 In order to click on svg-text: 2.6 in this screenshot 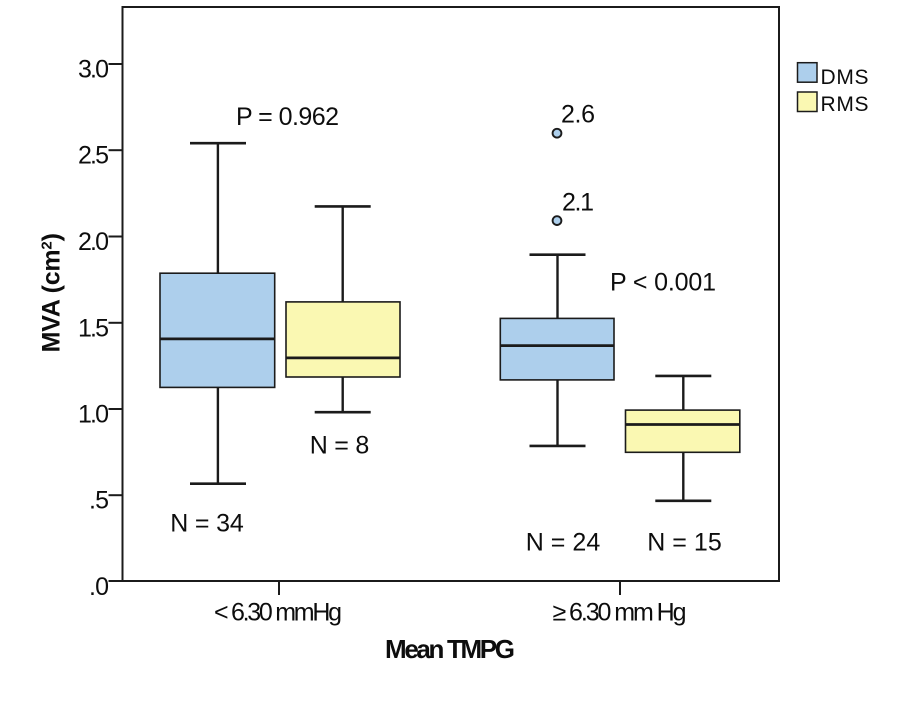, I will do `click(578, 114)`.